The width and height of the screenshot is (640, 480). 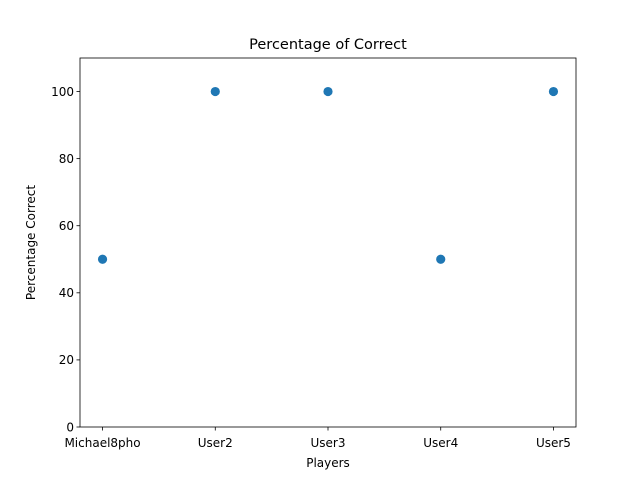 What do you see at coordinates (102, 443) in the screenshot?
I see `x-tick-label-1: Michael8pho` at bounding box center [102, 443].